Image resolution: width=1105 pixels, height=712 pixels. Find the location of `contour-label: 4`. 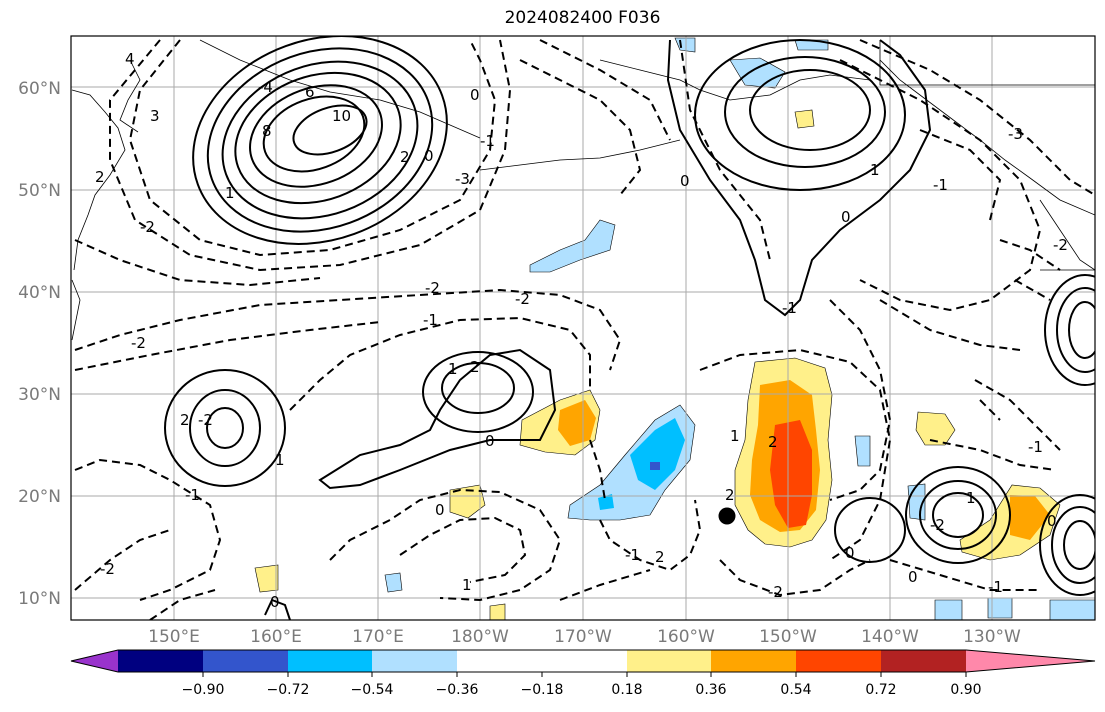

contour-label: 4 is located at coordinates (130, 59).